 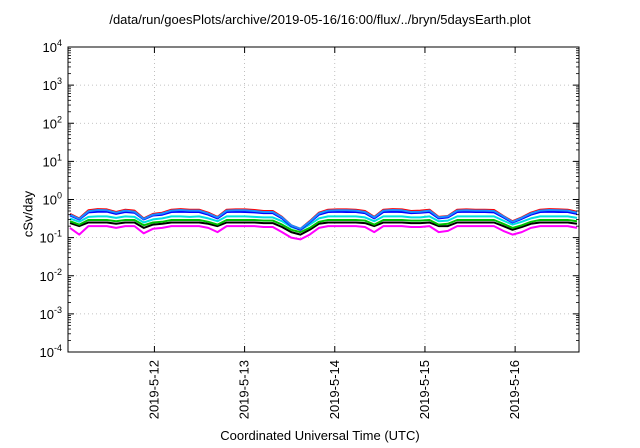 What do you see at coordinates (320, 435) in the screenshot?
I see `x-axis-label: Coordinated Universal Time (UTC)` at bounding box center [320, 435].